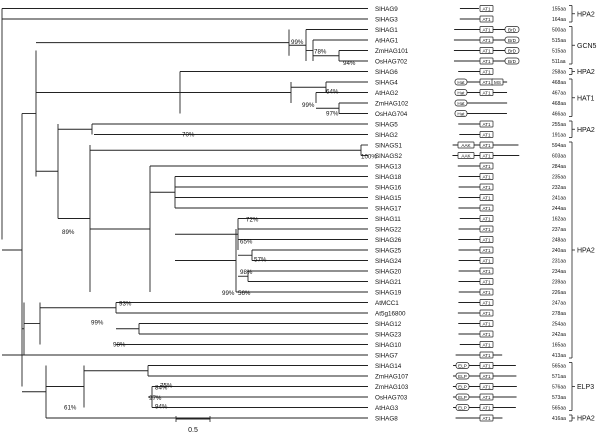  Describe the element at coordinates (388, 209) in the screenshot. I see `taxon-label: SlHAG17` at that location.